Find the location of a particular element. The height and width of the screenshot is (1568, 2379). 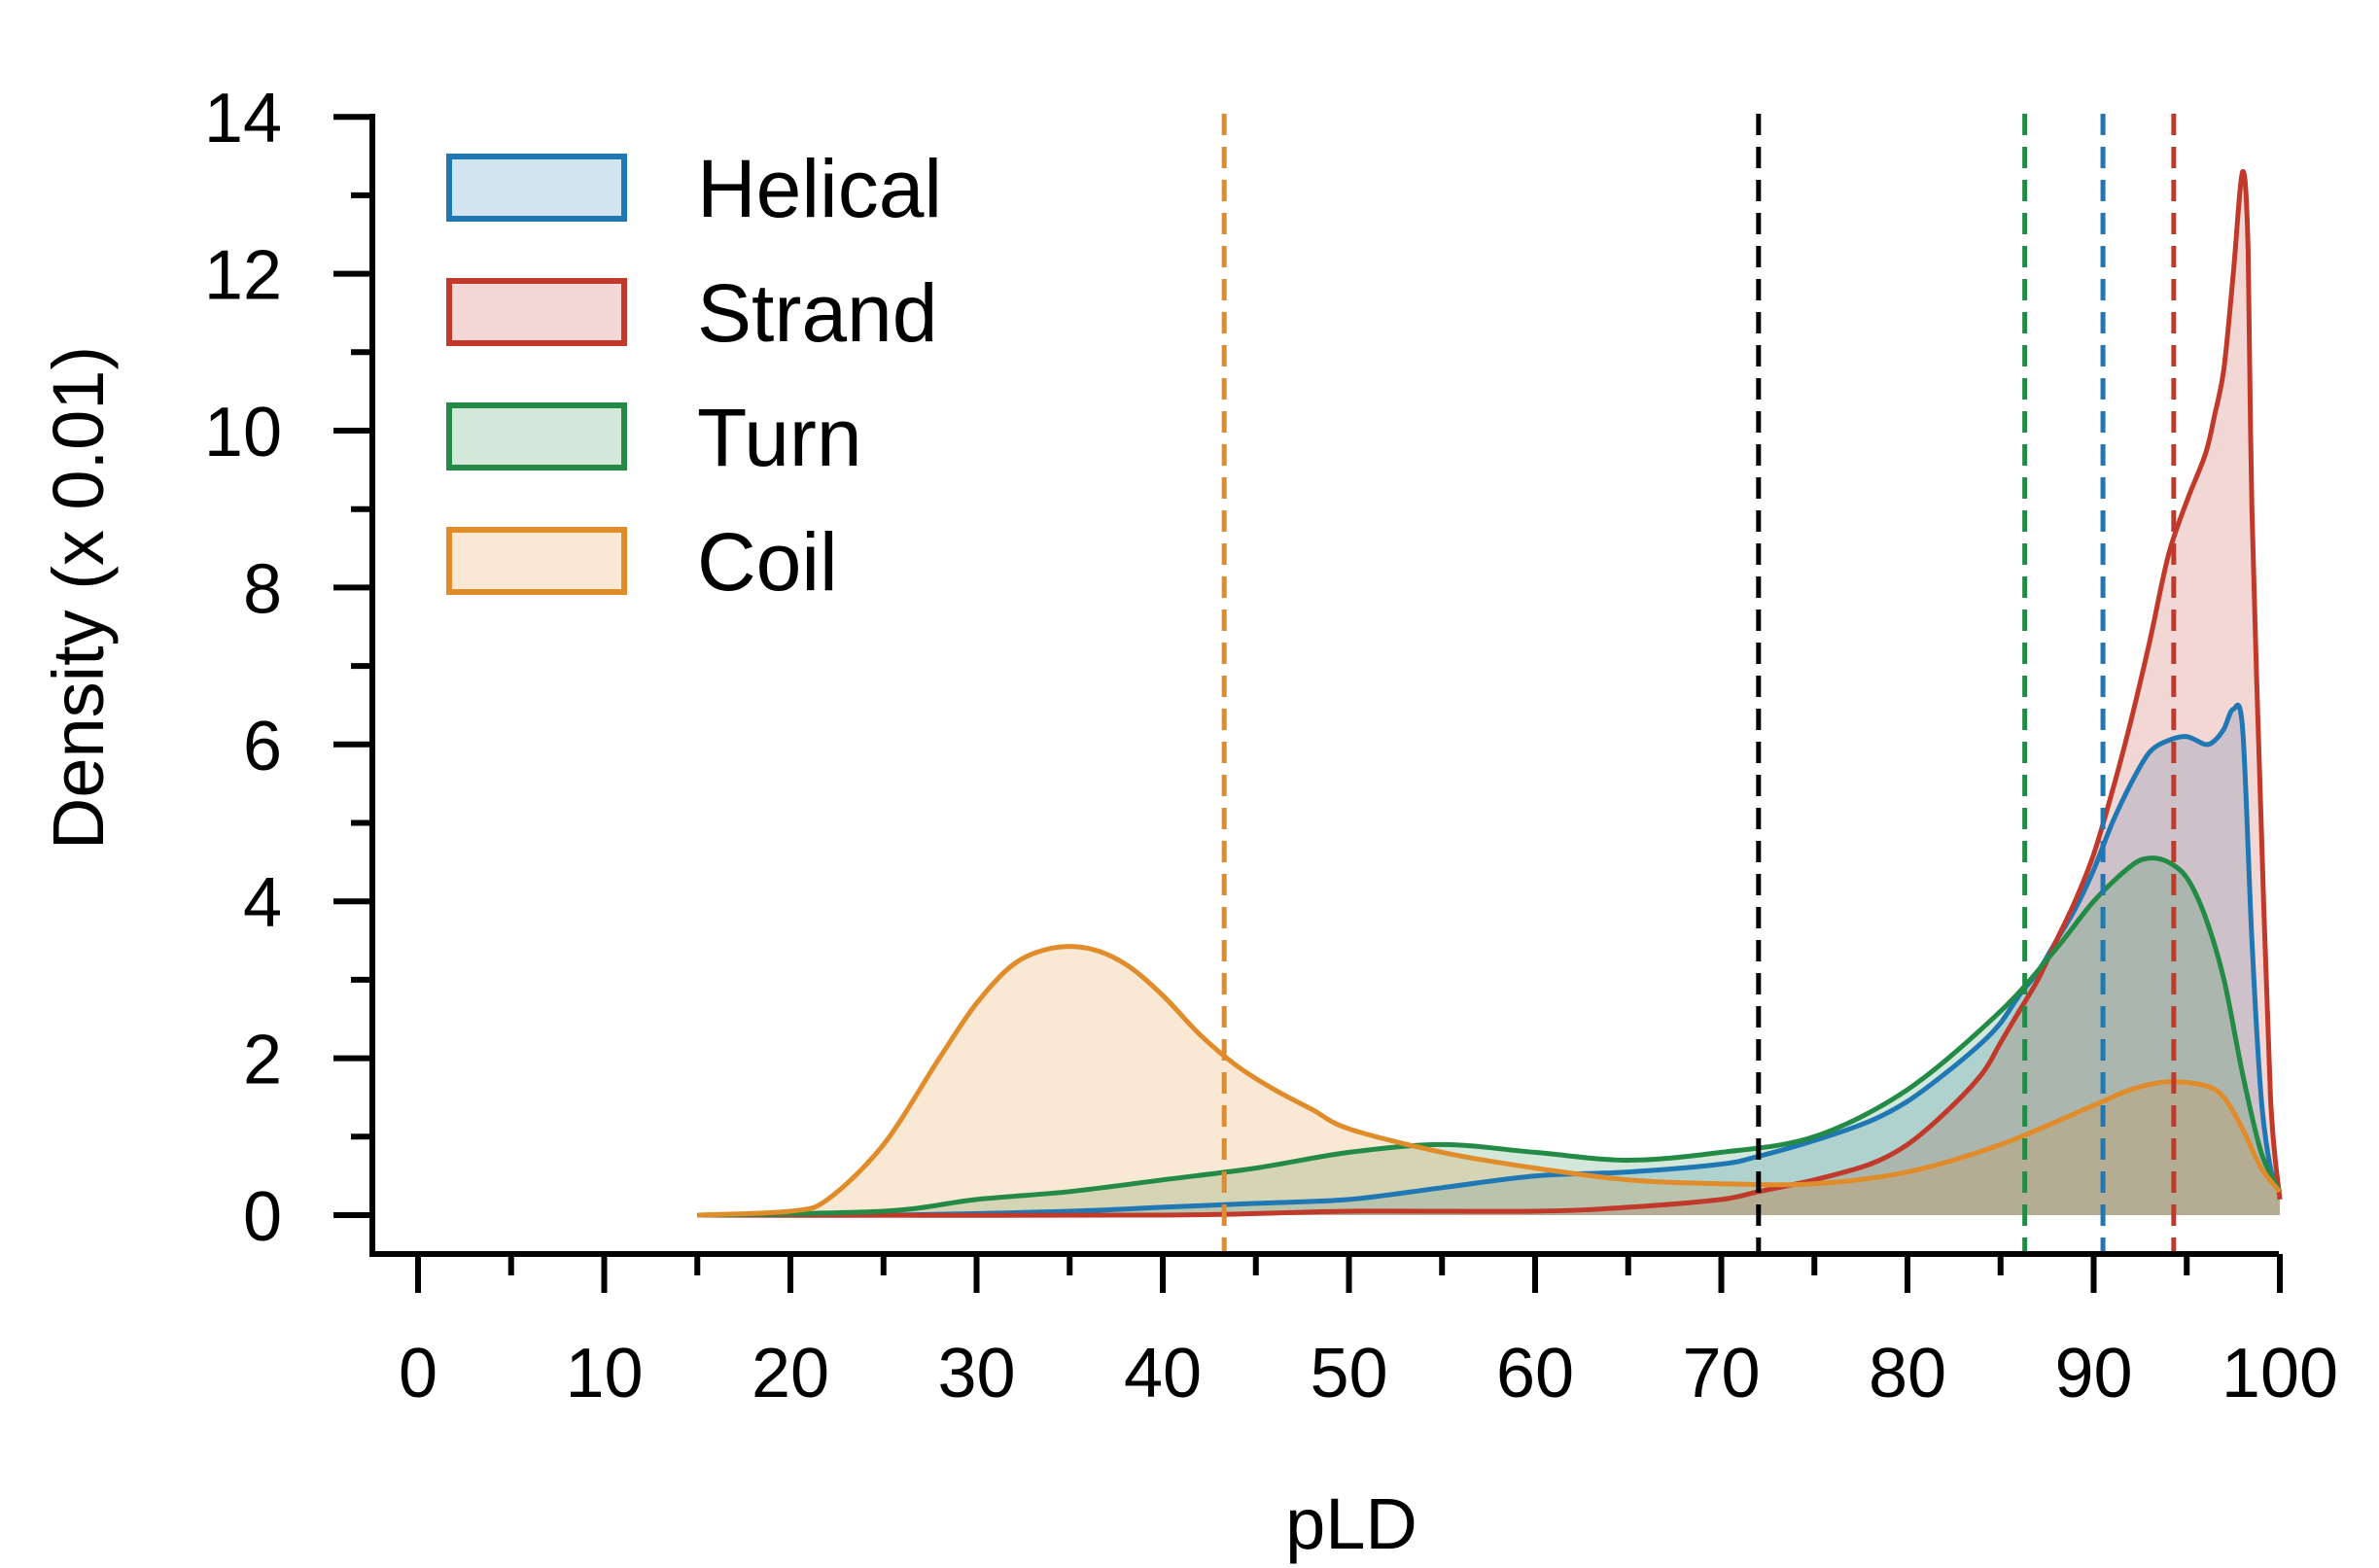

x-axis-title: pLD is located at coordinates (1351, 1523).